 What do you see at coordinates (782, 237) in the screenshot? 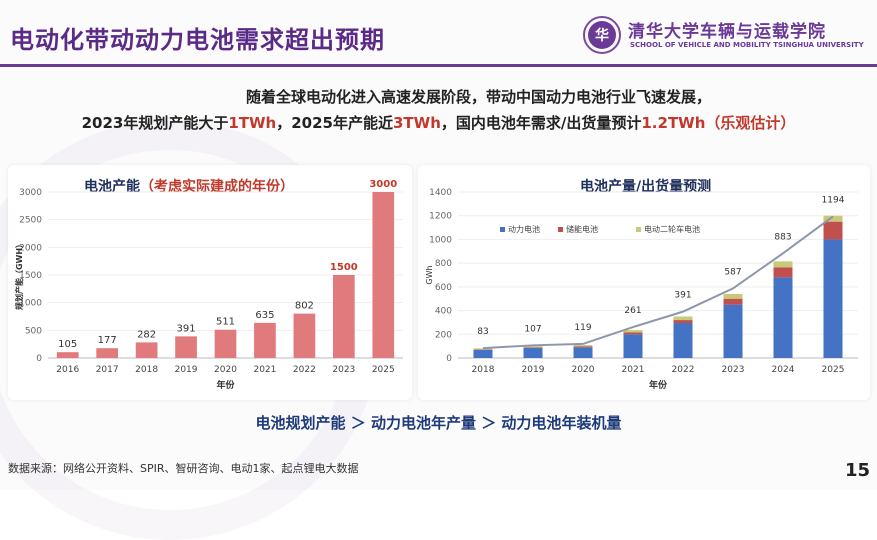
I see `line-data-label: 883` at bounding box center [782, 237].